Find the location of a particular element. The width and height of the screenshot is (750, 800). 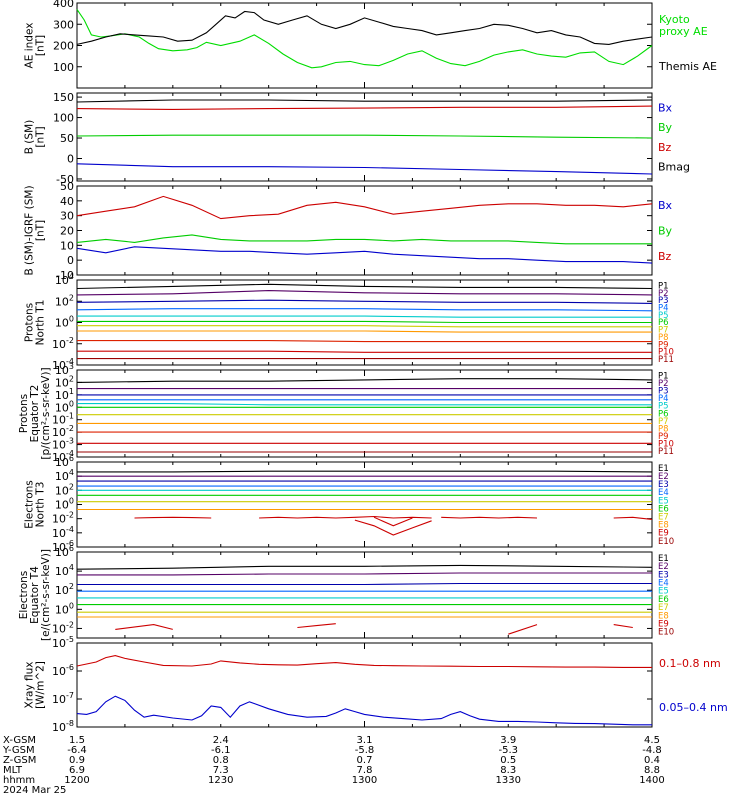

y-tick-exponent: -1 is located at coordinates (70, 416).